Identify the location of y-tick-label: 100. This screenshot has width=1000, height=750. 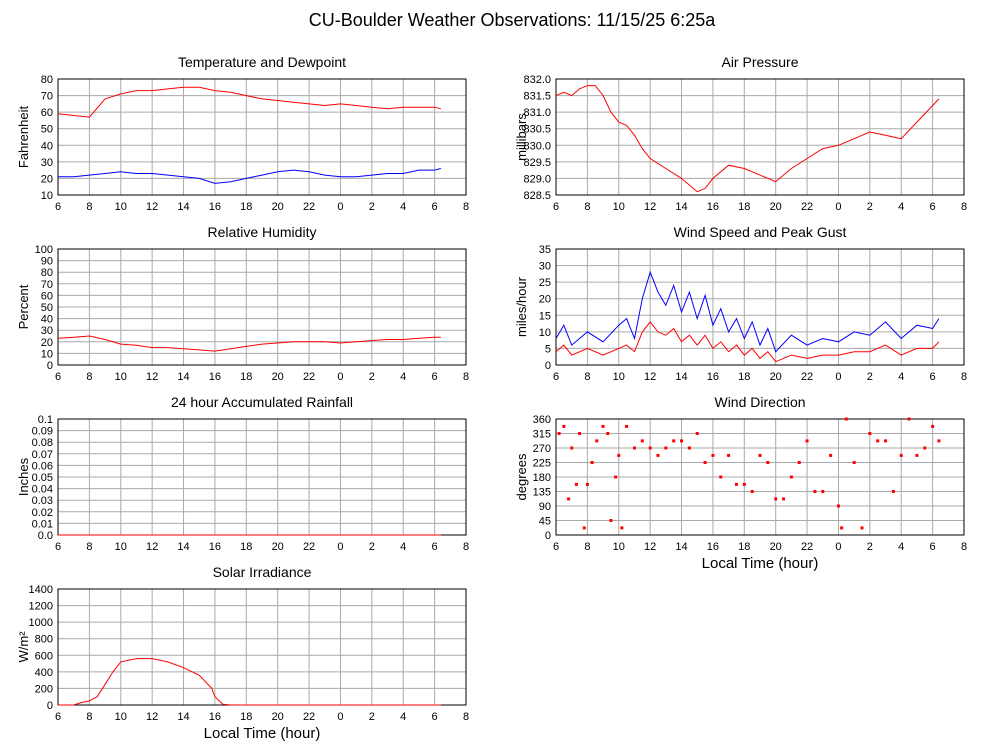
(44, 250).